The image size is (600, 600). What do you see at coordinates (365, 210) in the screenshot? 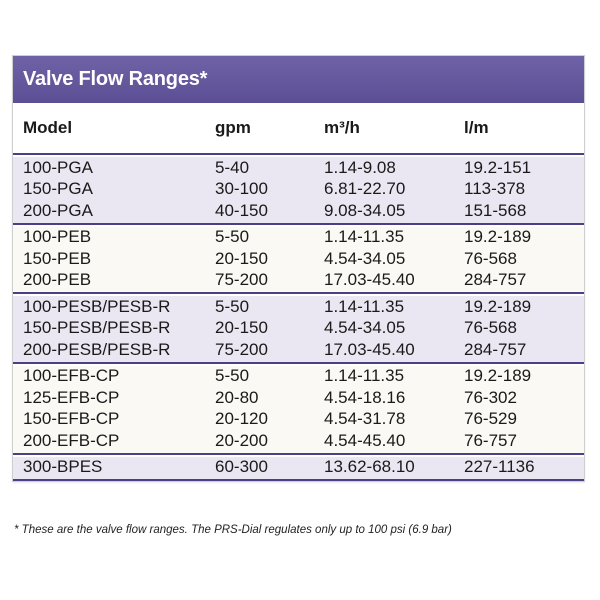
I see `cell-m3h: 9.08-34.05` at bounding box center [365, 210].